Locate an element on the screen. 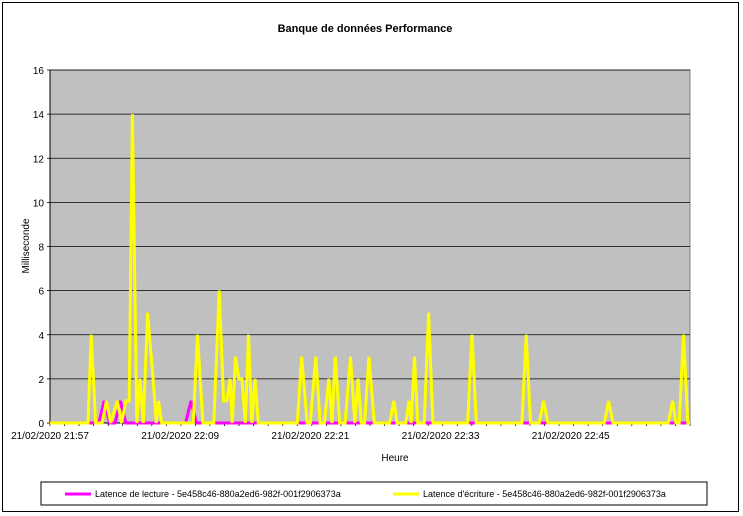 The width and height of the screenshot is (743, 516). x-axis-label: Heure is located at coordinates (395, 458).